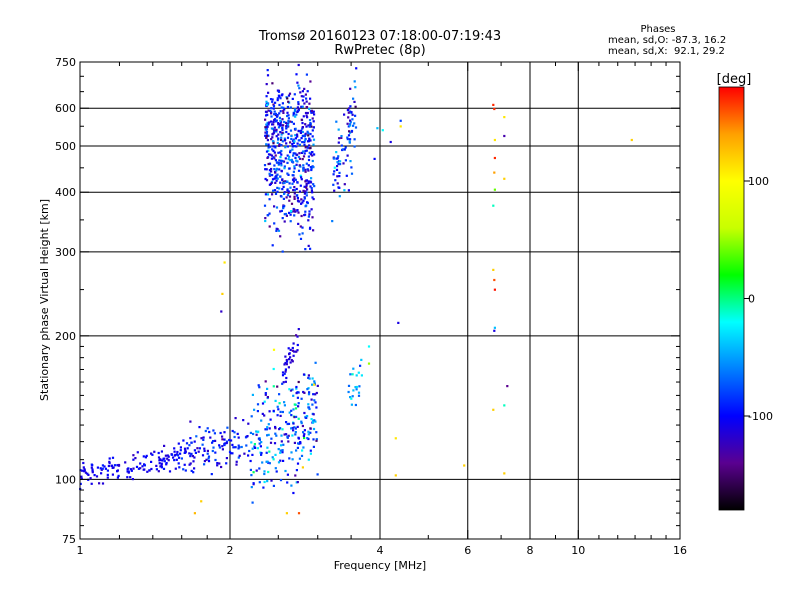 This screenshot has height=600, width=800. What do you see at coordinates (467, 550) in the screenshot?
I see `x-tick-label: 6` at bounding box center [467, 550].